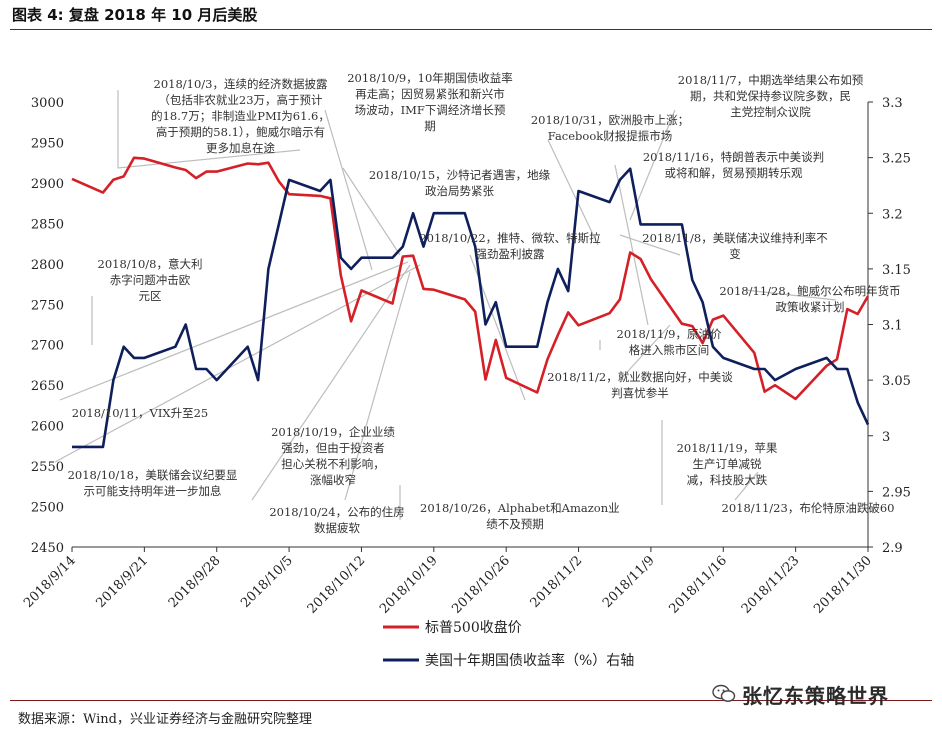 The height and width of the screenshot is (735, 942). I want to click on right-tick-label: 3, so click(886, 437).